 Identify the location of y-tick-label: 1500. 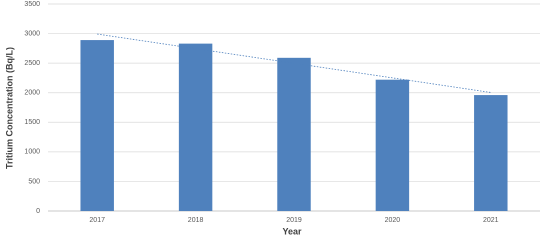
(32, 122).